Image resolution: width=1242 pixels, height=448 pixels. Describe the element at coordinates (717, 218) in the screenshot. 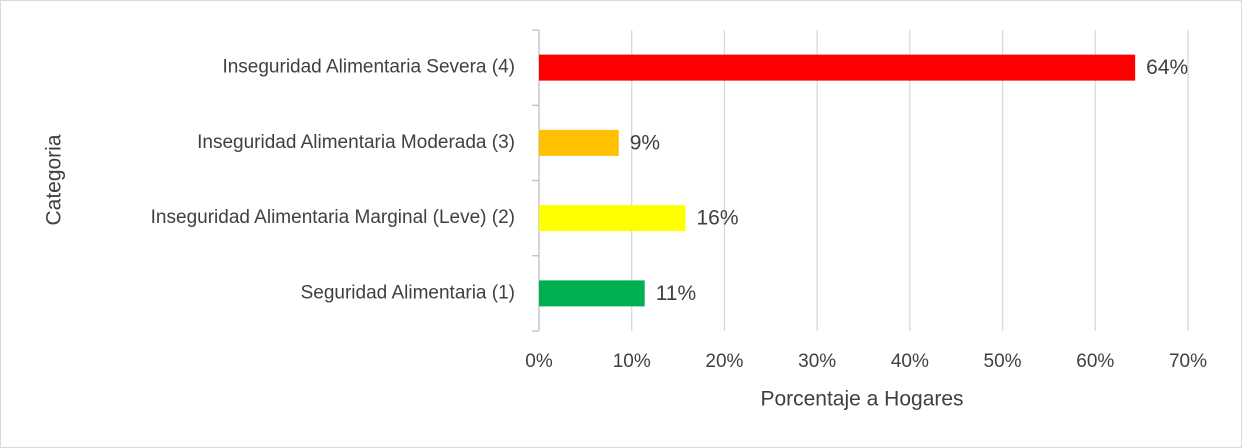

I see `data-label: 16%` at that location.